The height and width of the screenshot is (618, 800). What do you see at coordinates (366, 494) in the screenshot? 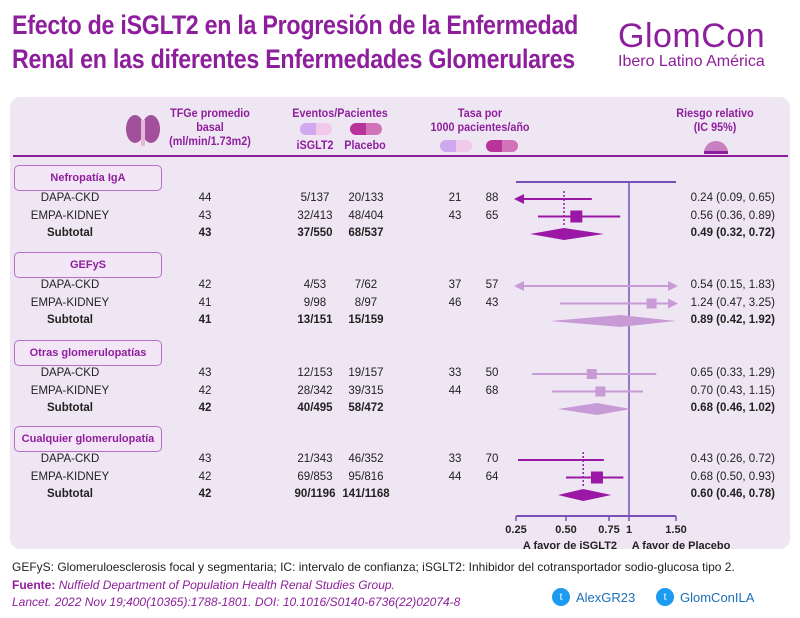
I see `events-placebo: 141/1168` at bounding box center [366, 494].